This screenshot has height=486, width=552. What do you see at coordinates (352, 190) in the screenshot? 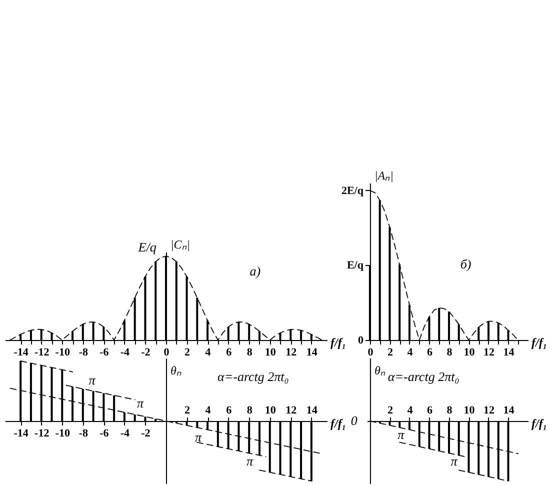
I see `y-tick-label: 2E/q` at bounding box center [352, 190].